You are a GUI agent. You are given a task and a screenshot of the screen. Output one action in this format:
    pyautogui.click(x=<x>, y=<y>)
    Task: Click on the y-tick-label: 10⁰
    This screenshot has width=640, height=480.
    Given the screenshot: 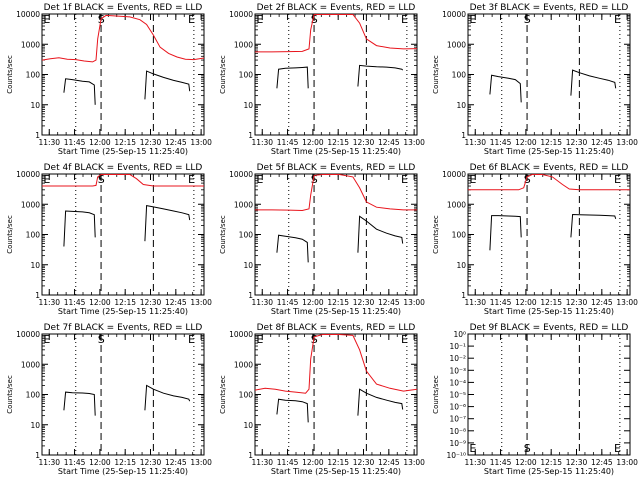 What is the action you would take?
    pyautogui.click(x=459, y=334)
    